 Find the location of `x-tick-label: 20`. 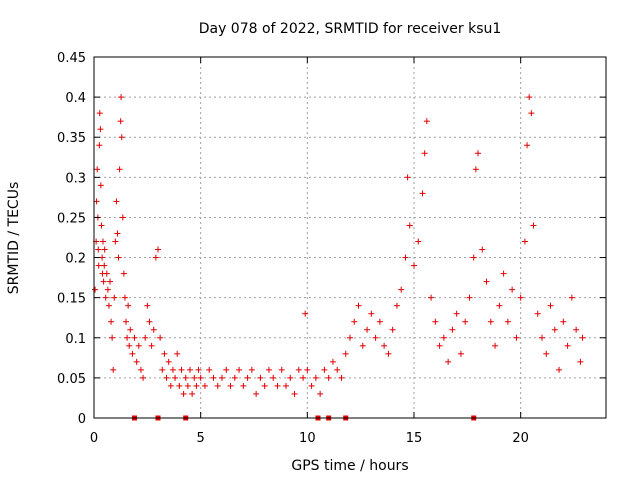

x-tick-label: 20 is located at coordinates (520, 438).